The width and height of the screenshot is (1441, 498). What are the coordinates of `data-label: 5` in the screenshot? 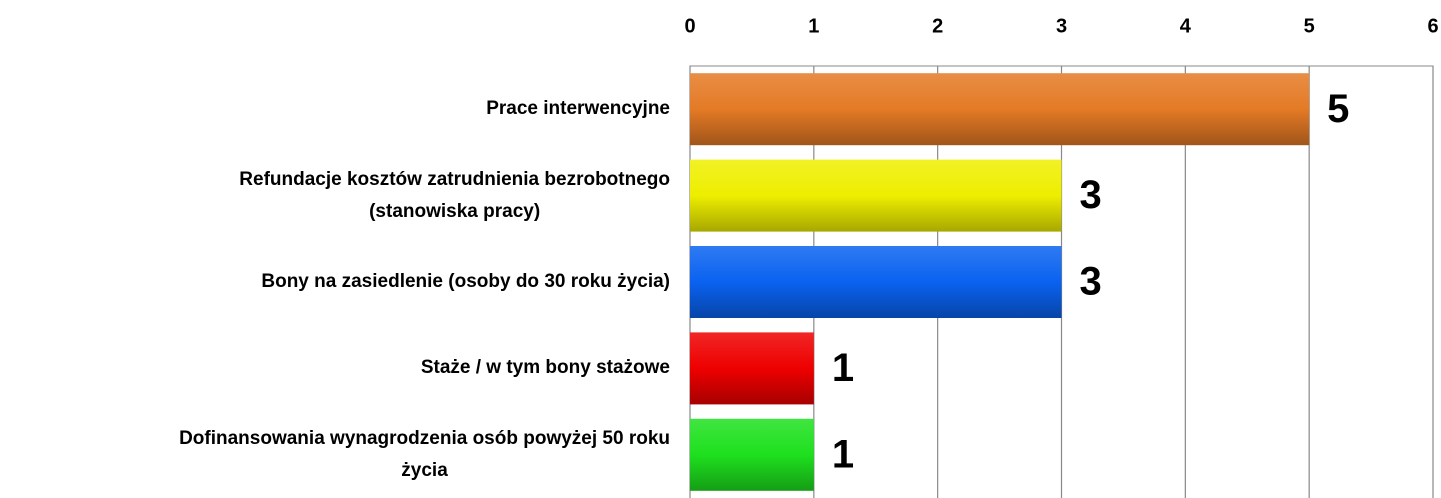 It's located at (1338, 109).